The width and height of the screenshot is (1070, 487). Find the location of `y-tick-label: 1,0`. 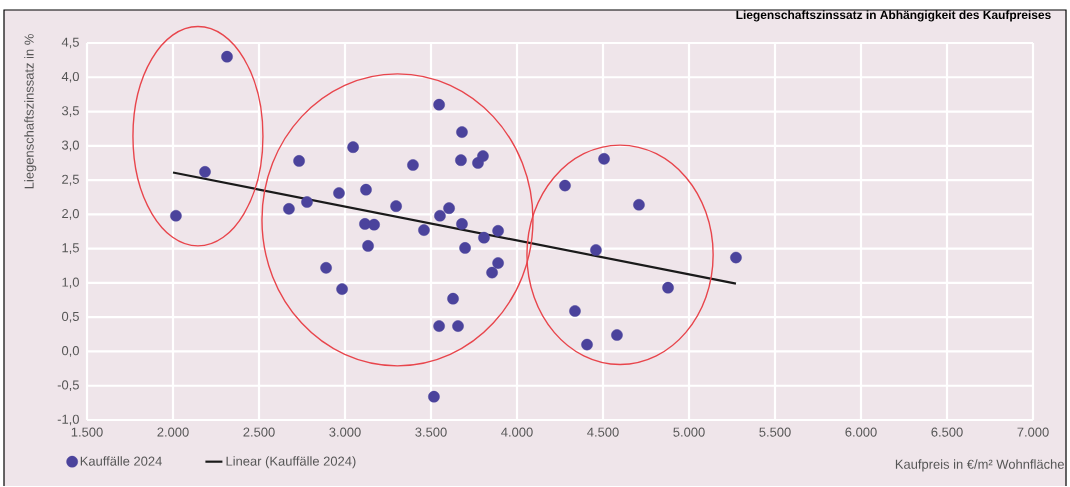

y-tick-label: 1,0 is located at coordinates (70, 283).